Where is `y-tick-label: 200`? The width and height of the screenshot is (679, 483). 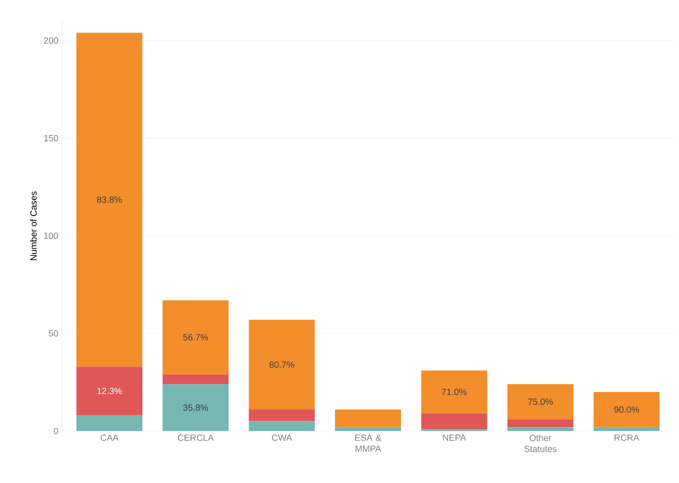
y-tick-label: 200 is located at coordinates (51, 40).